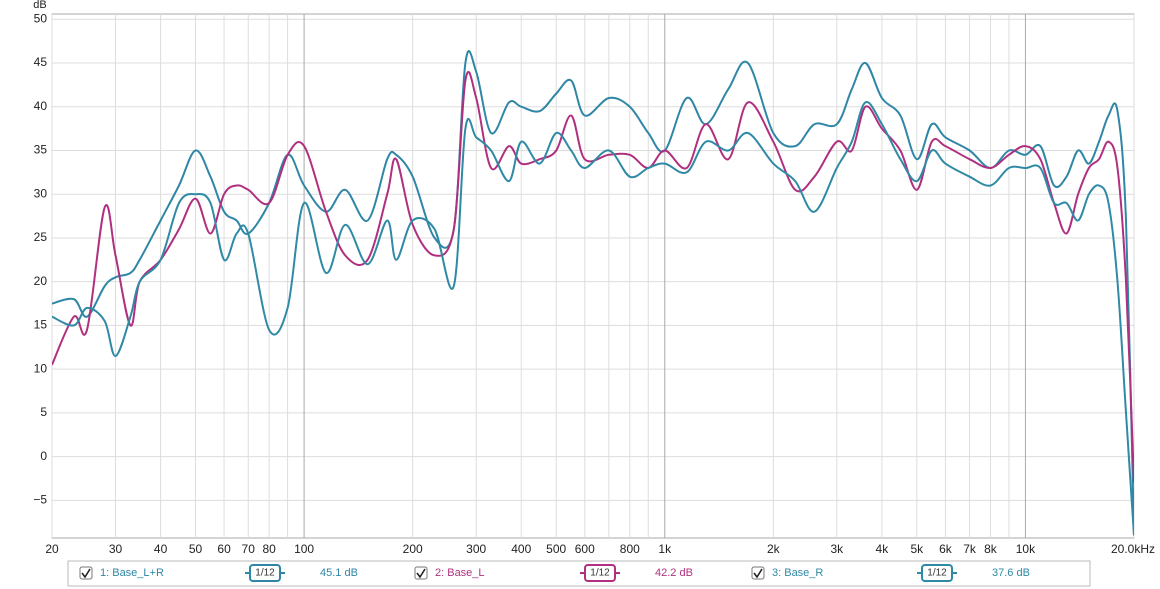 The width and height of the screenshot is (1160, 589). What do you see at coordinates (1133, 549) in the screenshot?
I see `x-tick-label: 20.0kHz` at bounding box center [1133, 549].